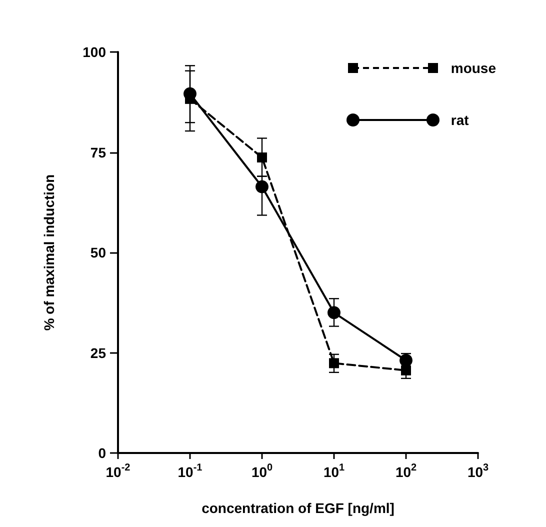 This screenshot has height=527, width=546. What do you see at coordinates (298, 508) in the screenshot?
I see `x-axis-title: concentration of EGF [ng/ml]` at bounding box center [298, 508].